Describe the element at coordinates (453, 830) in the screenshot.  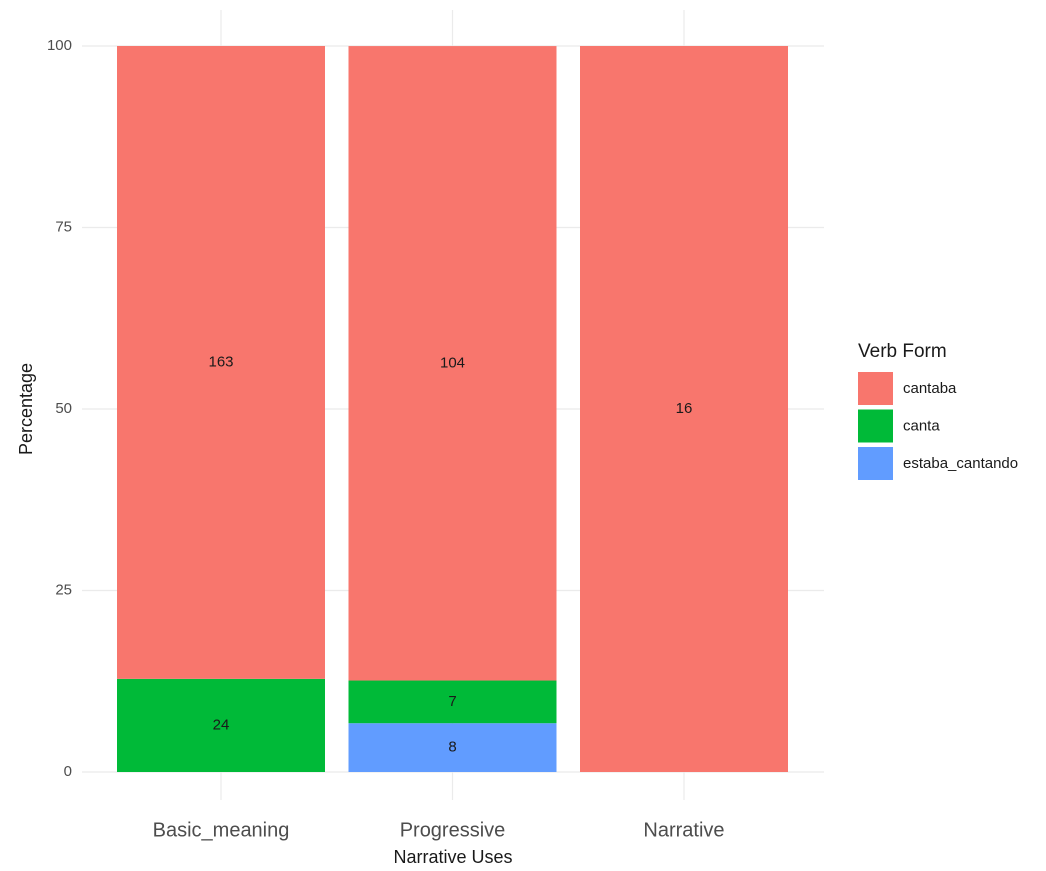
I see `x-tick-label: Progressive` at that location.